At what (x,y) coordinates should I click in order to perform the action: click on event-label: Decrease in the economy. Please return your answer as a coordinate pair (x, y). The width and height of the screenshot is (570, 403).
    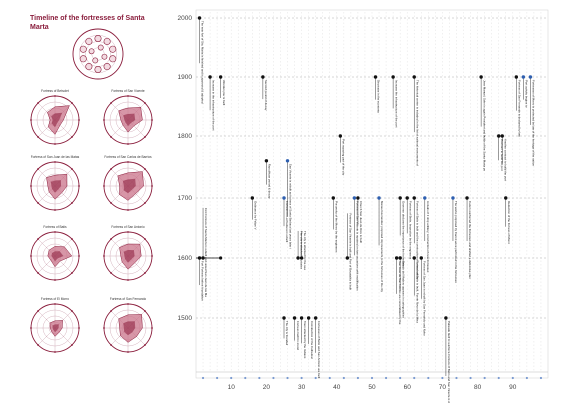
    Looking at the image, I should click on (379, 96).